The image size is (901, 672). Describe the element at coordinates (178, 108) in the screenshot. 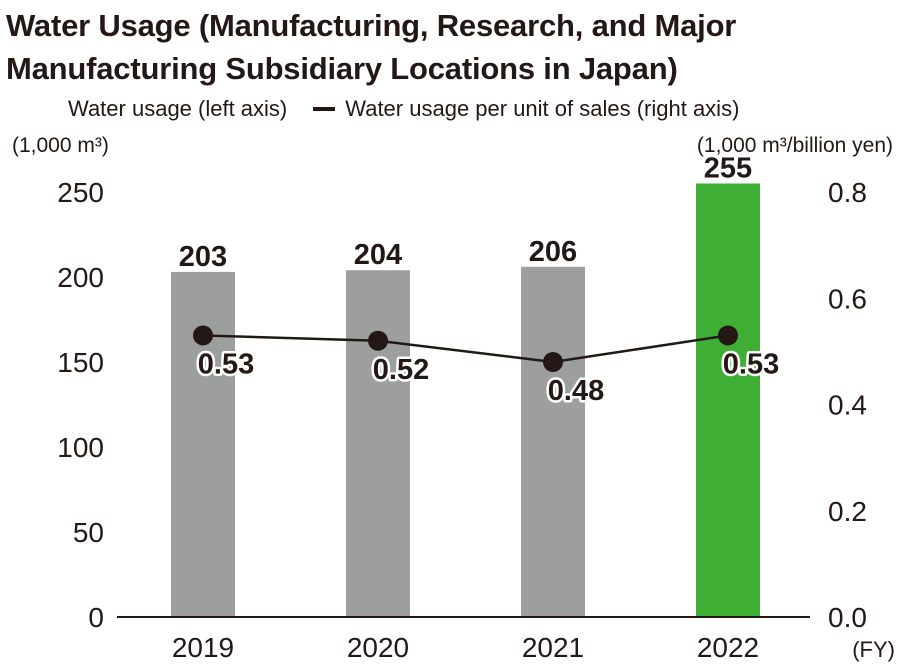

I see `legend-label-water-usage: Water usage (left axis)` at that location.